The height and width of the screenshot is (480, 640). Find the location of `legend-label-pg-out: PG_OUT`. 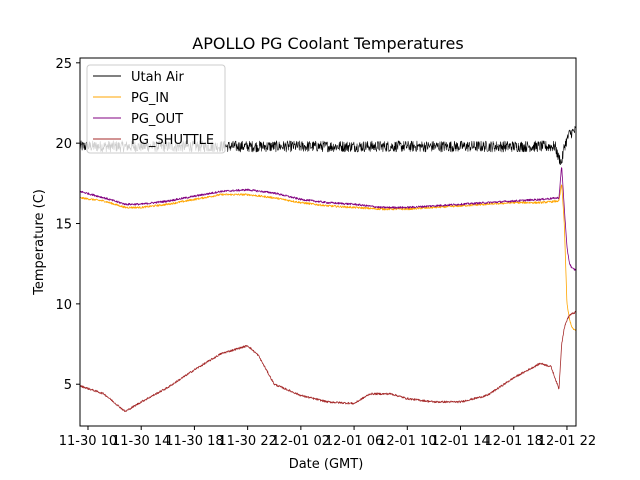

legend-label-pg-out: PG_OUT is located at coordinates (157, 119).